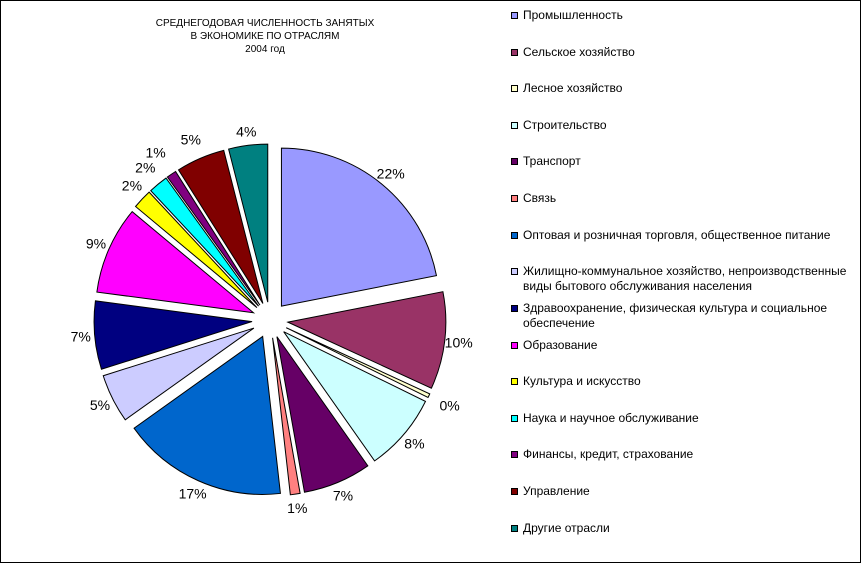 The height and width of the screenshot is (563, 861). What do you see at coordinates (391, 173) in the screenshot?
I see `slice-percent-label: 22%` at bounding box center [391, 173].